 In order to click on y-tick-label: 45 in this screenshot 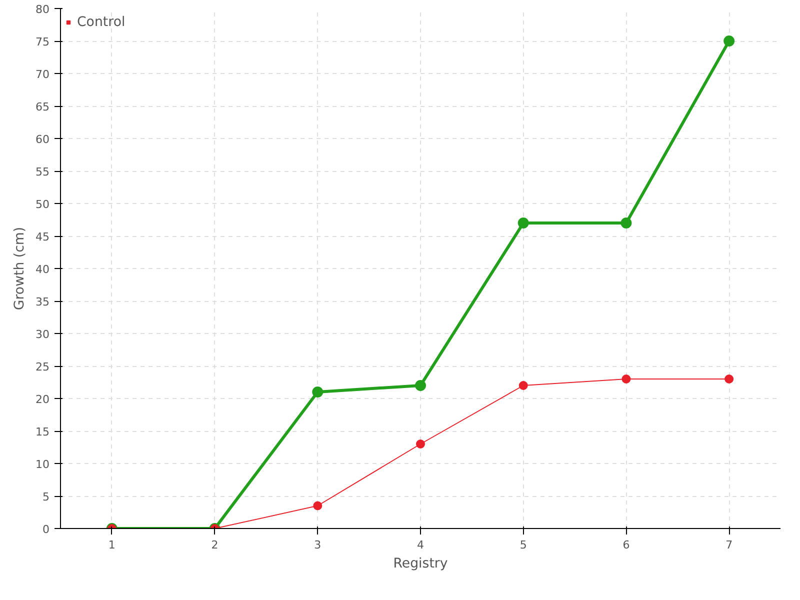, I will do `click(43, 237)`.